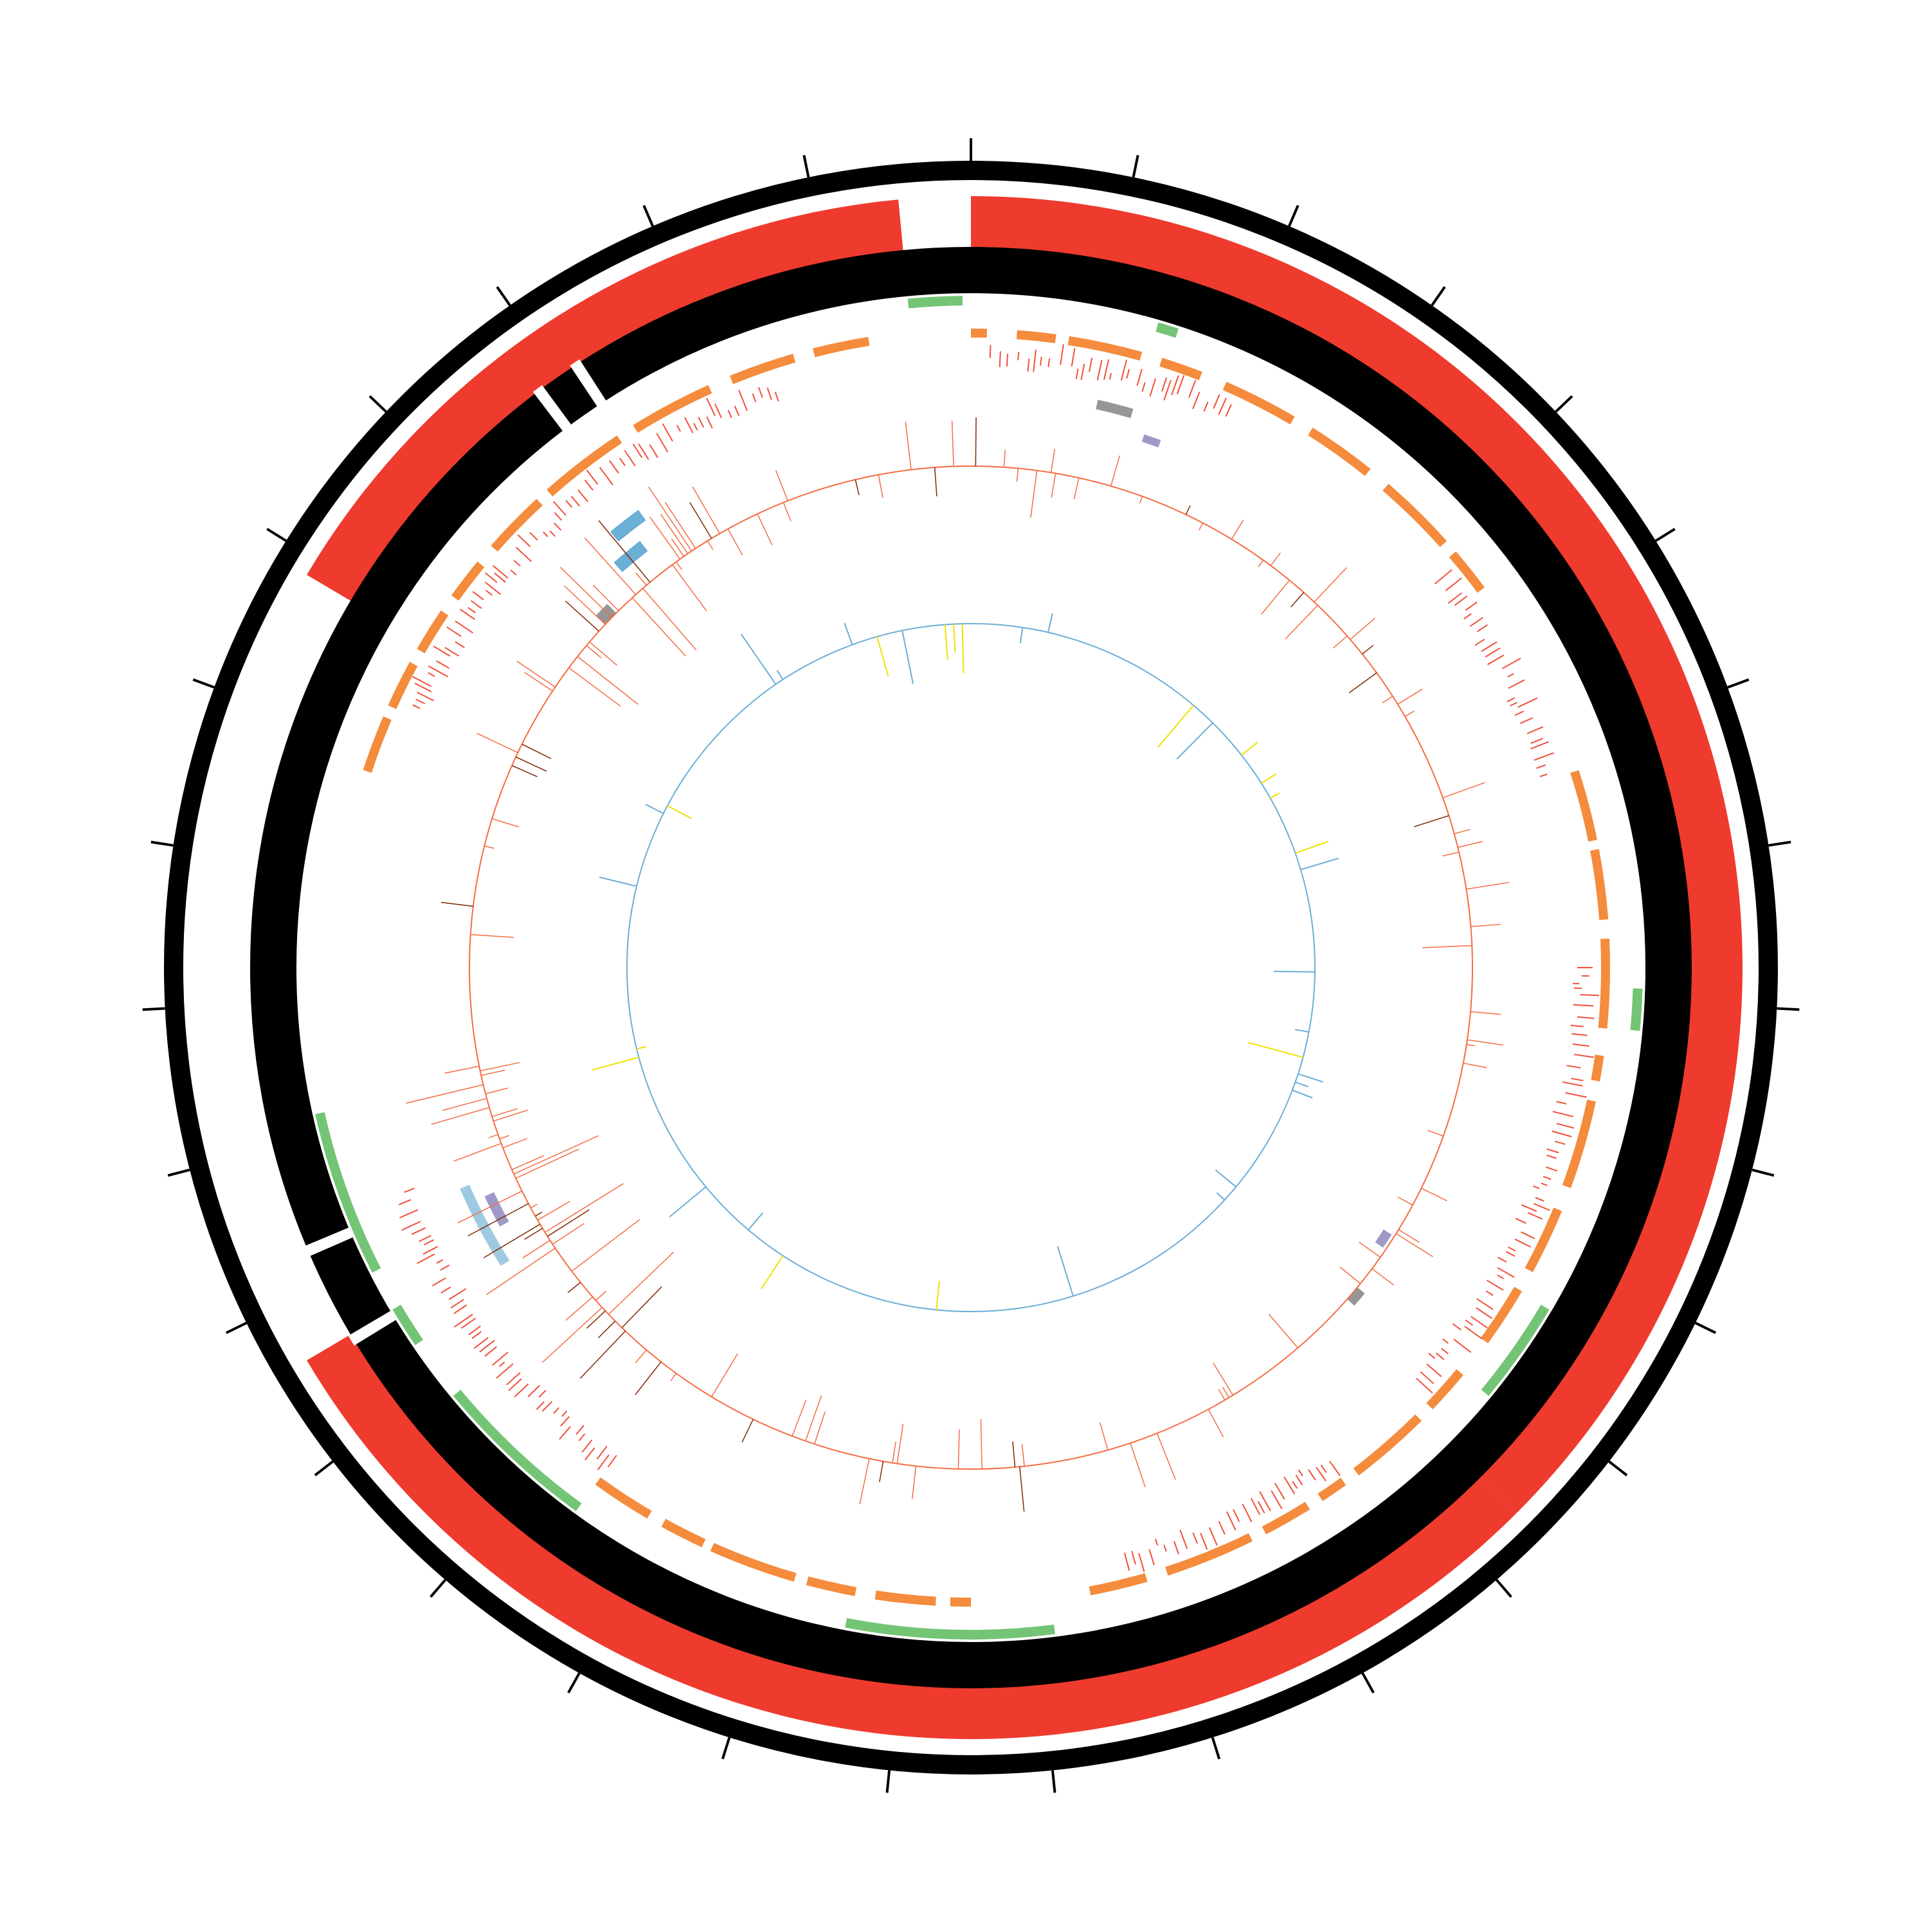 The image size is (1929, 1932). I want to click on inner-spike, so click(1294, 971).